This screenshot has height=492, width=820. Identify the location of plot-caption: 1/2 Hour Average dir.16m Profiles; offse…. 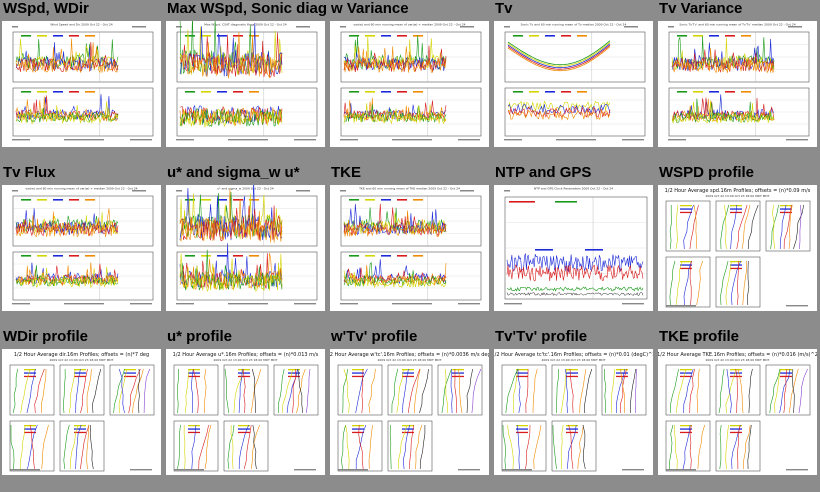
(81, 355).